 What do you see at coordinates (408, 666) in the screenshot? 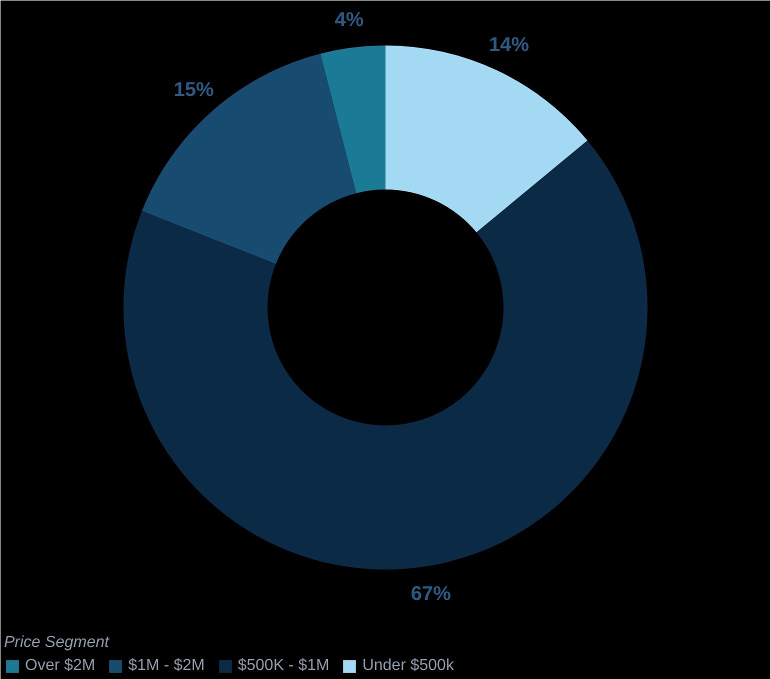
I see `legend-label: Under $500k` at bounding box center [408, 666].